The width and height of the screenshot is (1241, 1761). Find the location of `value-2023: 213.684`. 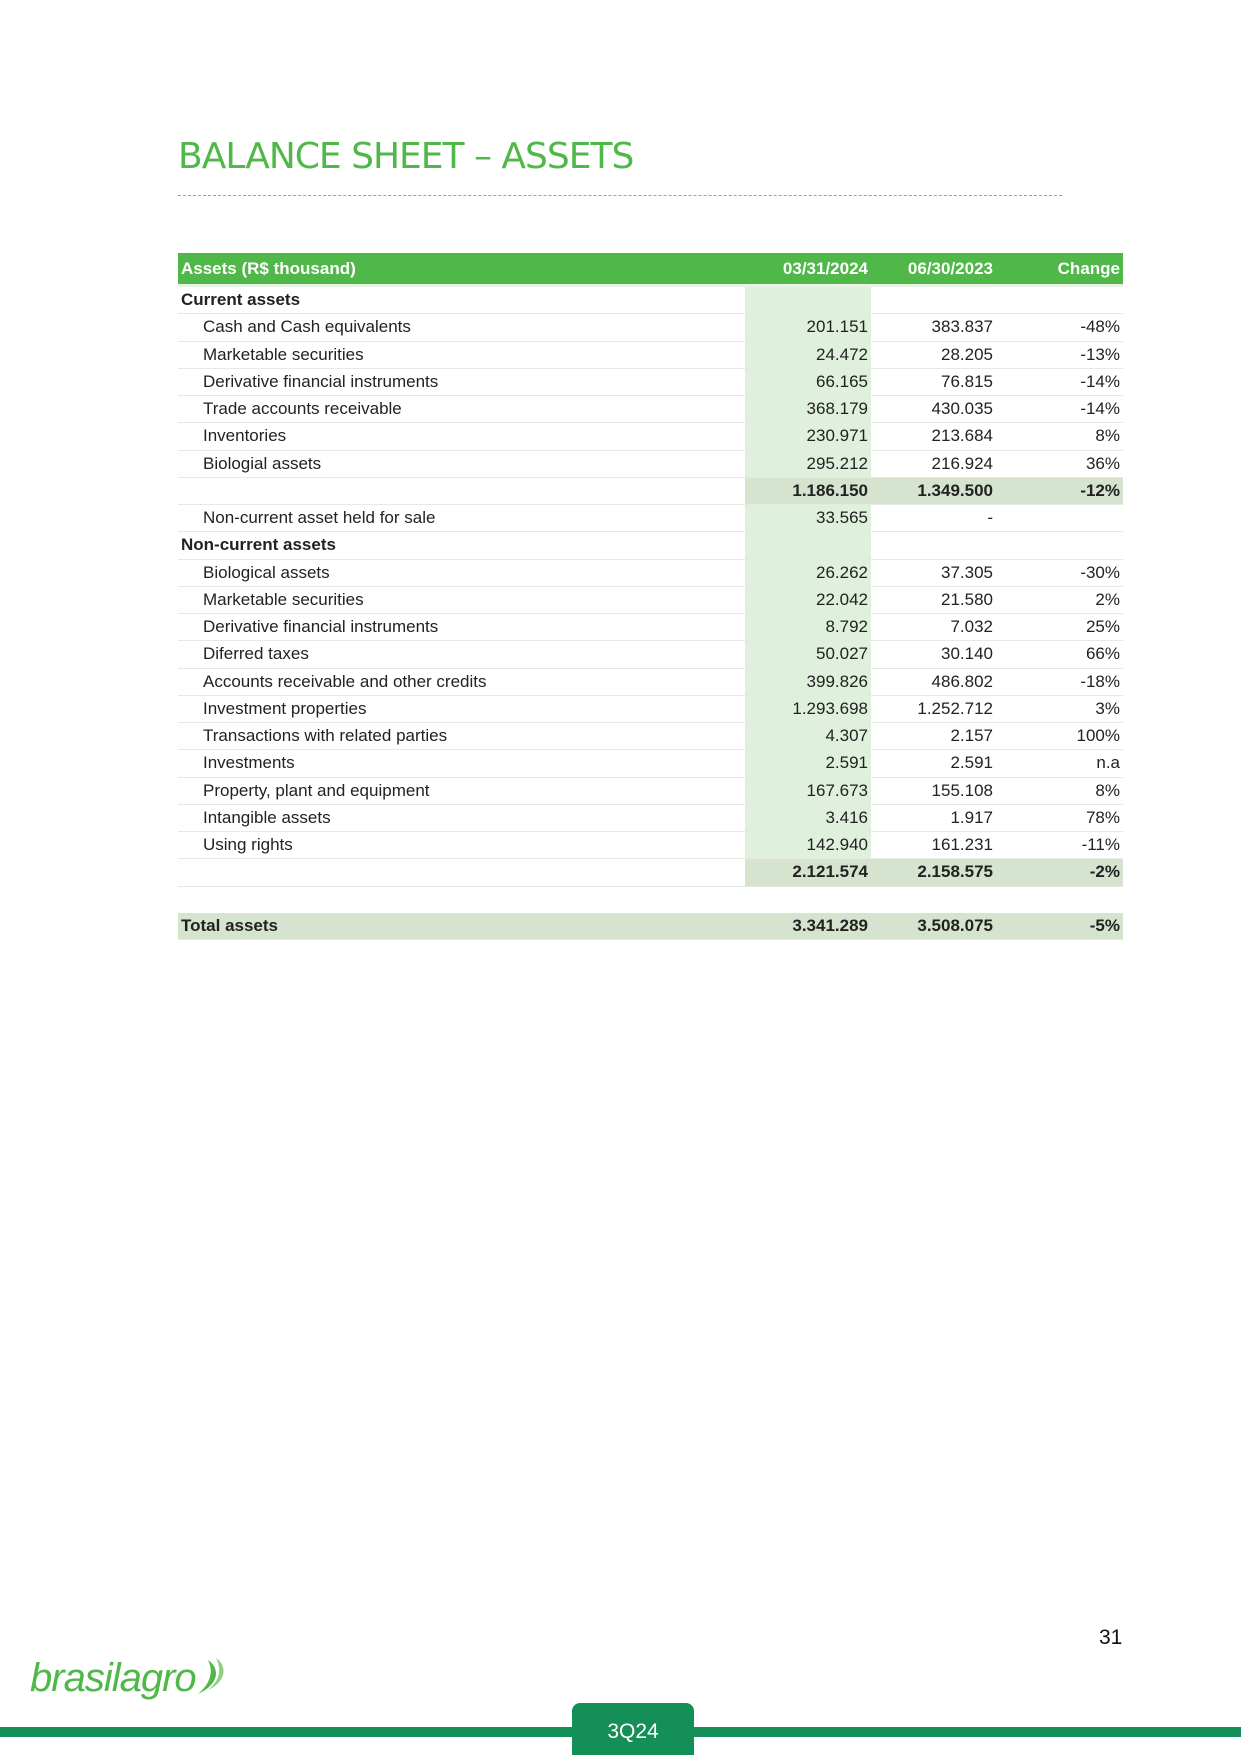

value-2023: 213.684 is located at coordinates (933, 436).